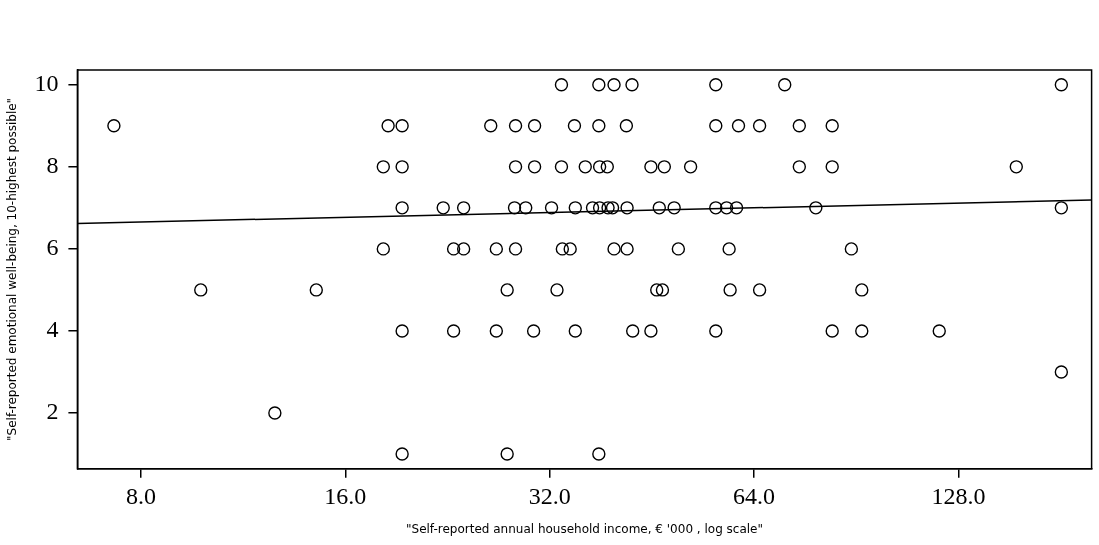 The image size is (1099, 545). What do you see at coordinates (52, 329) in the screenshot?
I see `y-tick-label: 4` at bounding box center [52, 329].